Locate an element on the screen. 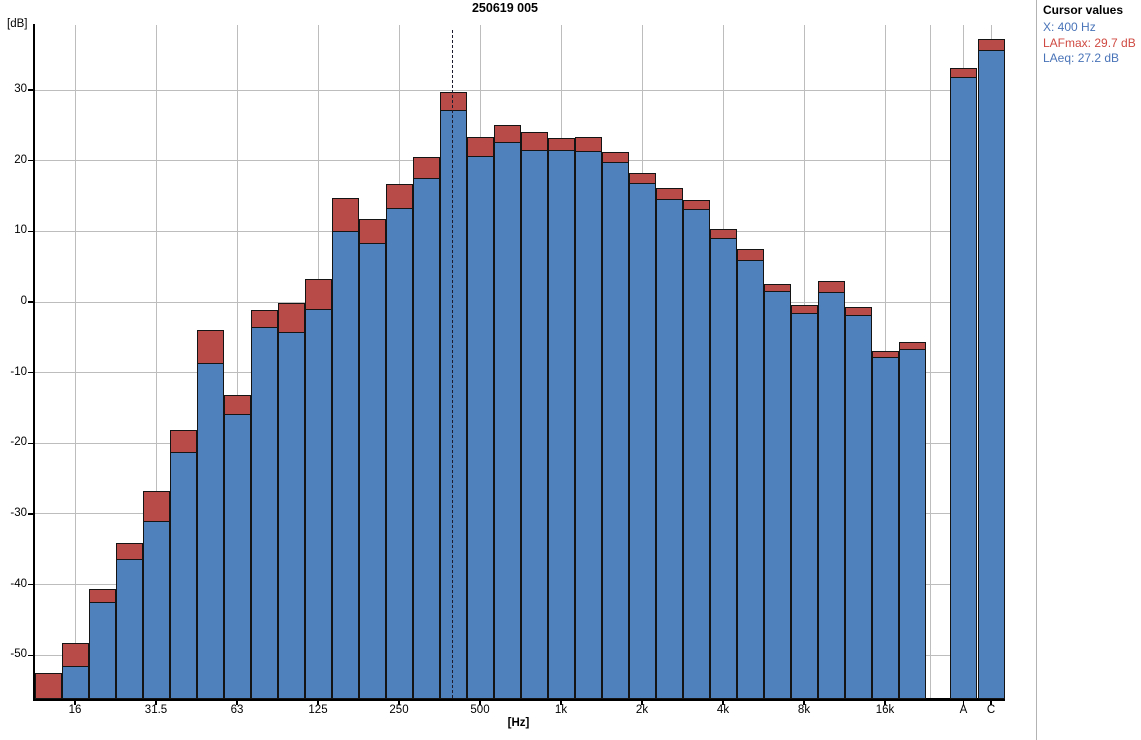 The image size is (1141, 740). x-tick-label: 63 is located at coordinates (237, 710).